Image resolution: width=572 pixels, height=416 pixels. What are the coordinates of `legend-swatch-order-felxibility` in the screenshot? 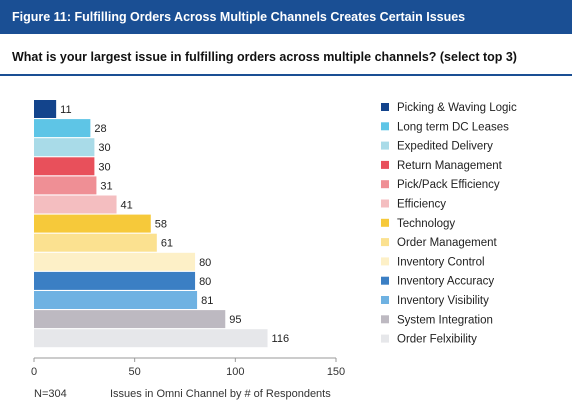 It's located at (385, 338).